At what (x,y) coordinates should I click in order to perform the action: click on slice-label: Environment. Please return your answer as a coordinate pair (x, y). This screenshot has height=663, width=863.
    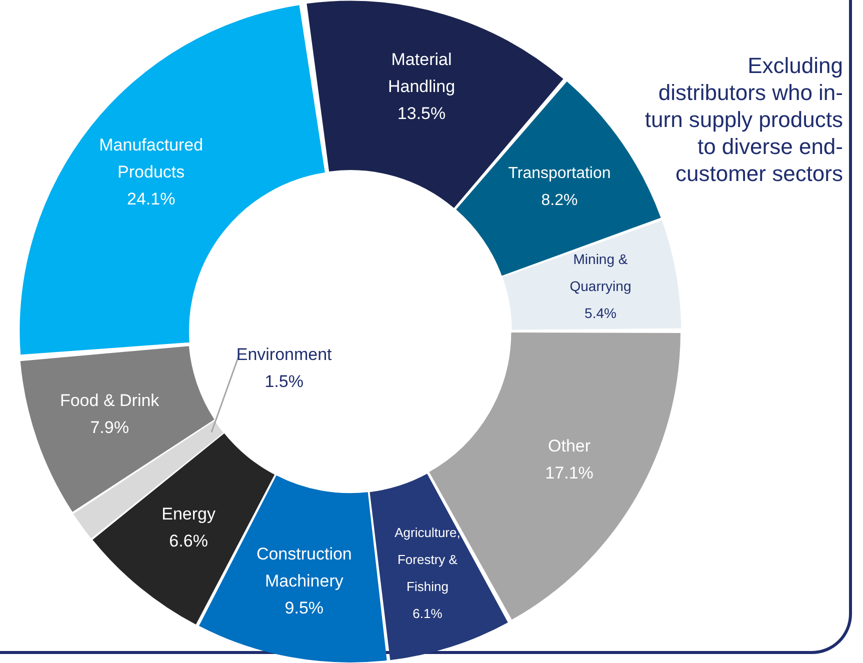
    Looking at the image, I should click on (284, 354).